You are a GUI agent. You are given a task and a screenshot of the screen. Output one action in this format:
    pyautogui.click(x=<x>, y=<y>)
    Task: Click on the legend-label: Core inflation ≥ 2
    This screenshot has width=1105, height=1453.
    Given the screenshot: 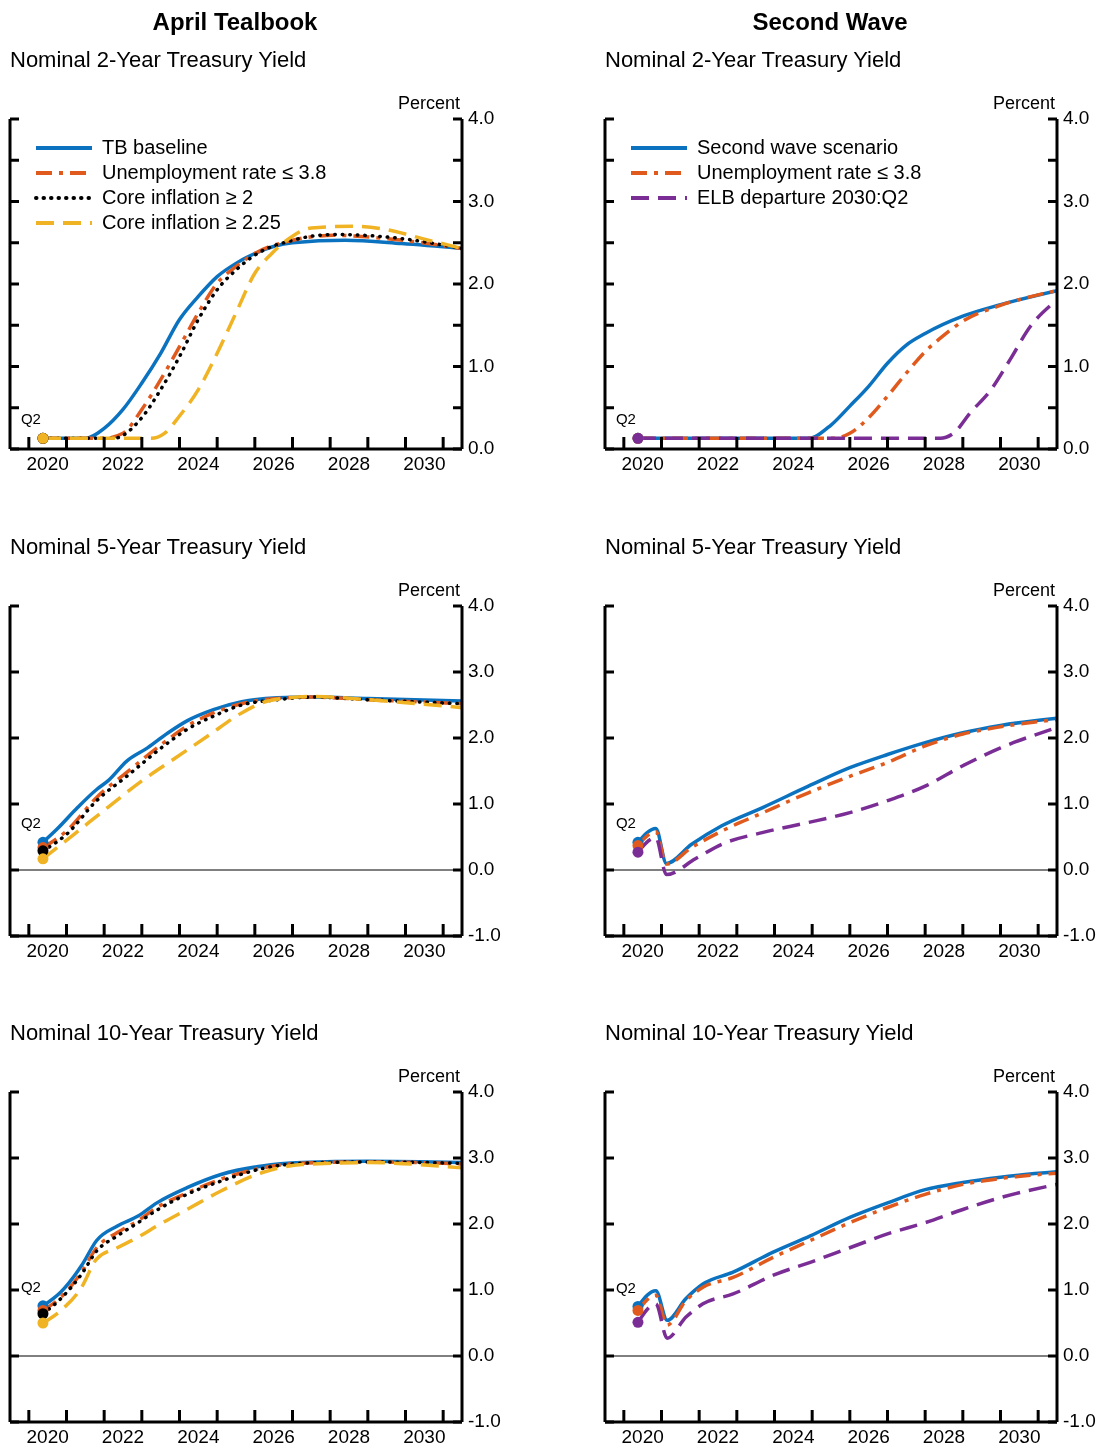 What is the action you would take?
    pyautogui.click(x=178, y=197)
    